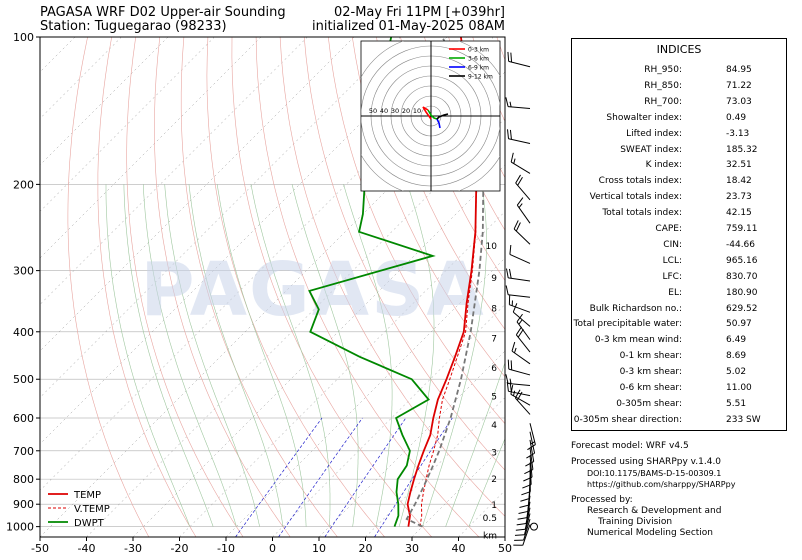  Describe the element at coordinates (419, 12) in the screenshot. I see `valid-time: 02-May Fri 11PM [+039hr]` at that location.